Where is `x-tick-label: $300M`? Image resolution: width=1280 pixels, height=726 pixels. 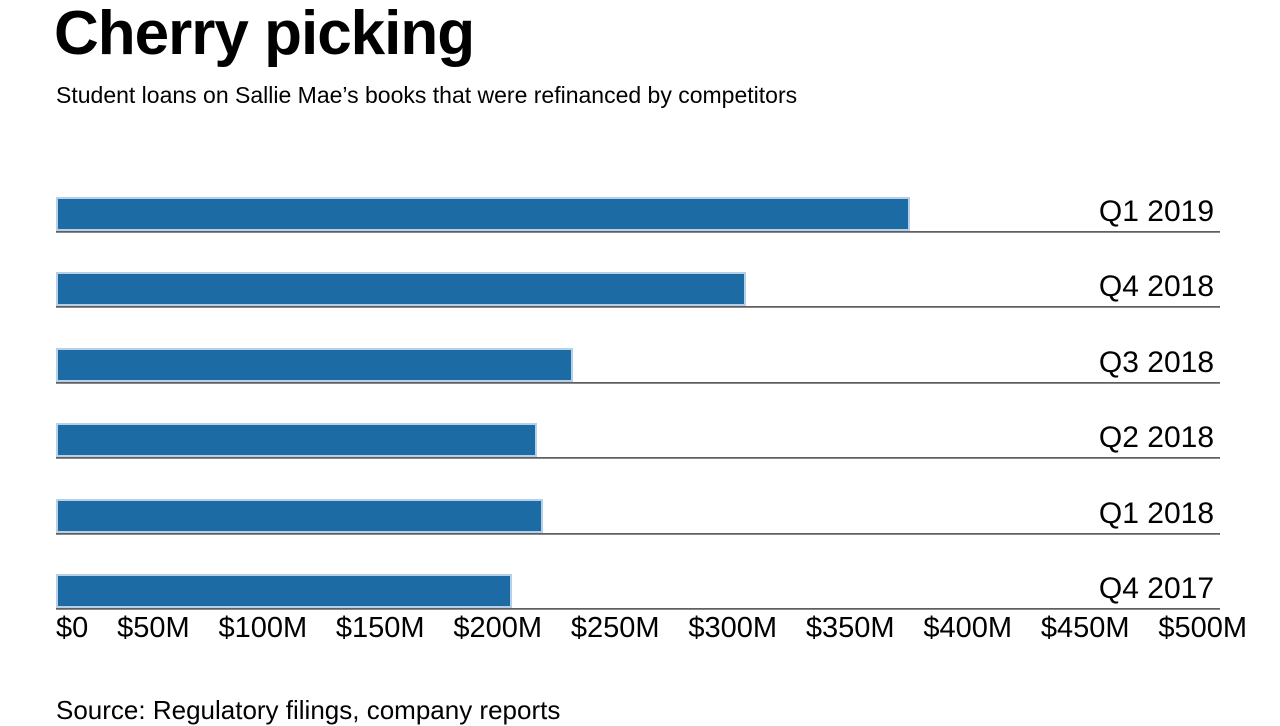
x-tick-label: $300M is located at coordinates (733, 628).